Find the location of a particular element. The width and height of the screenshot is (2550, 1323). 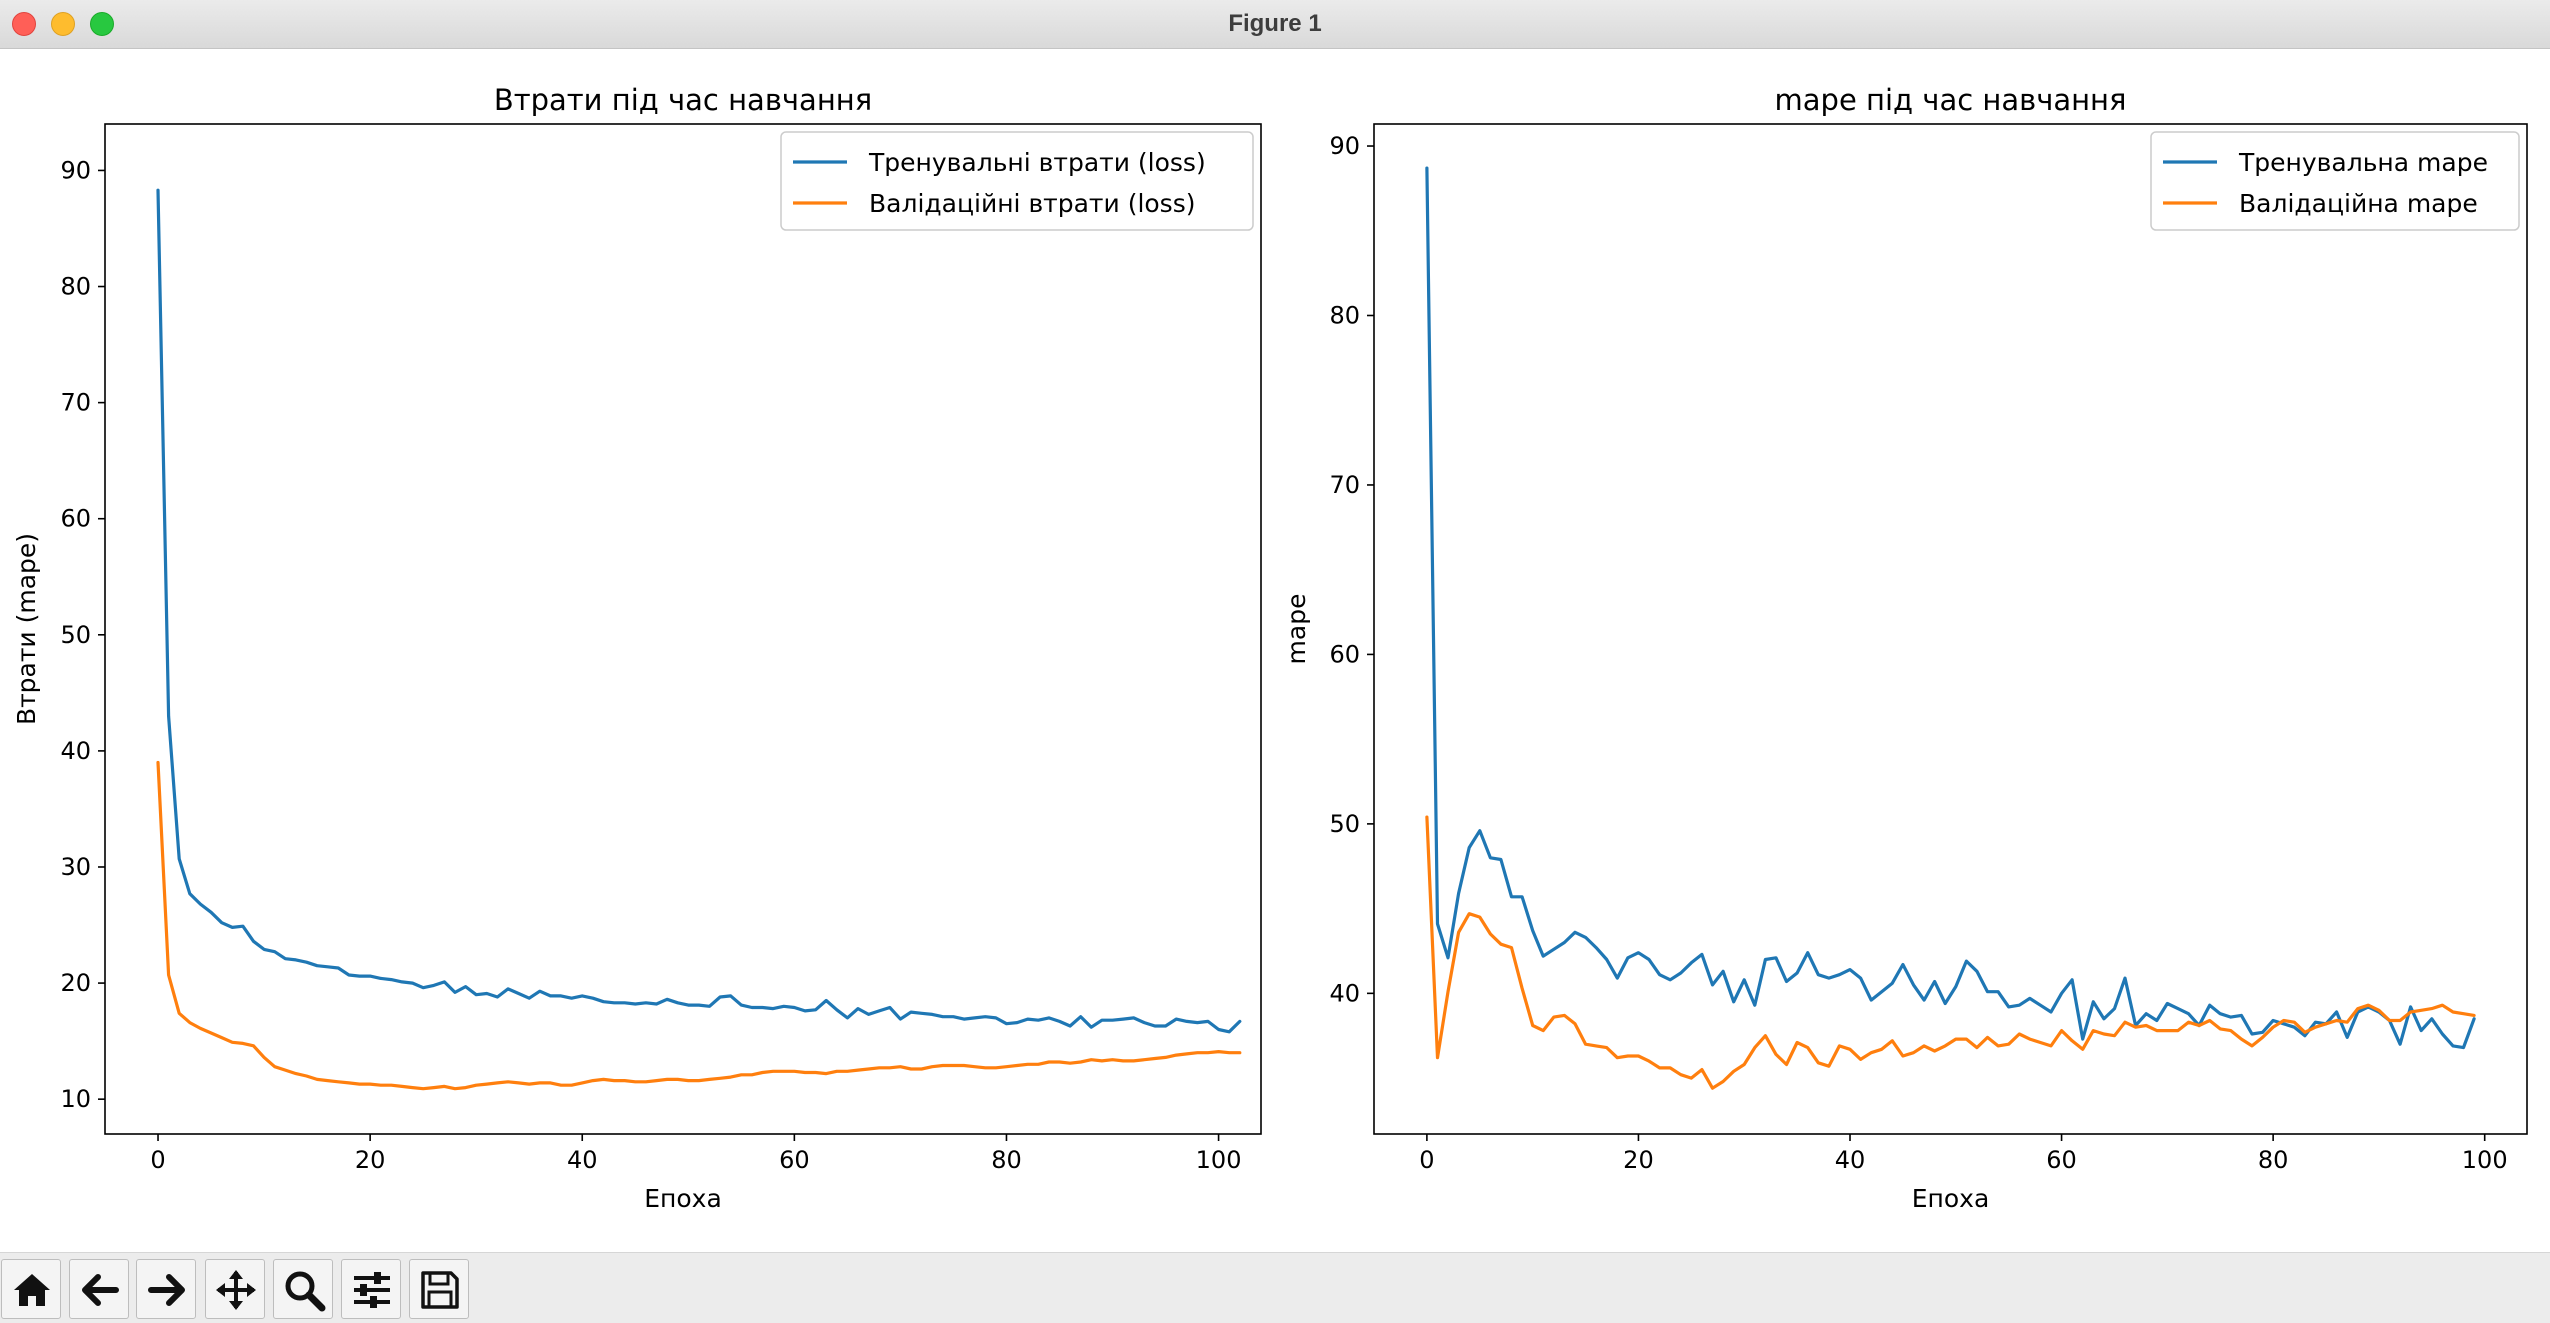

chart-2-legend is located at coordinates (2335, 181).